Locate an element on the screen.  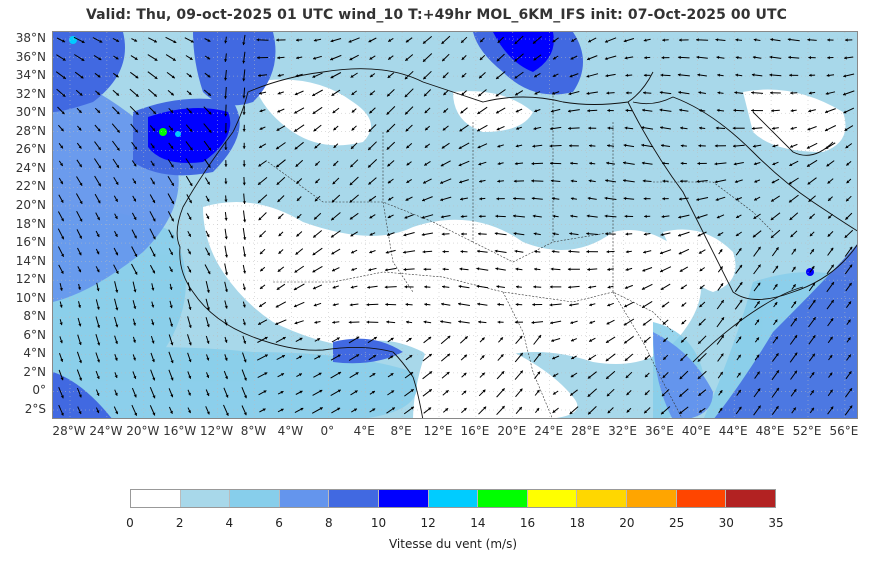
colorbar-segment is located at coordinates (254, 498).